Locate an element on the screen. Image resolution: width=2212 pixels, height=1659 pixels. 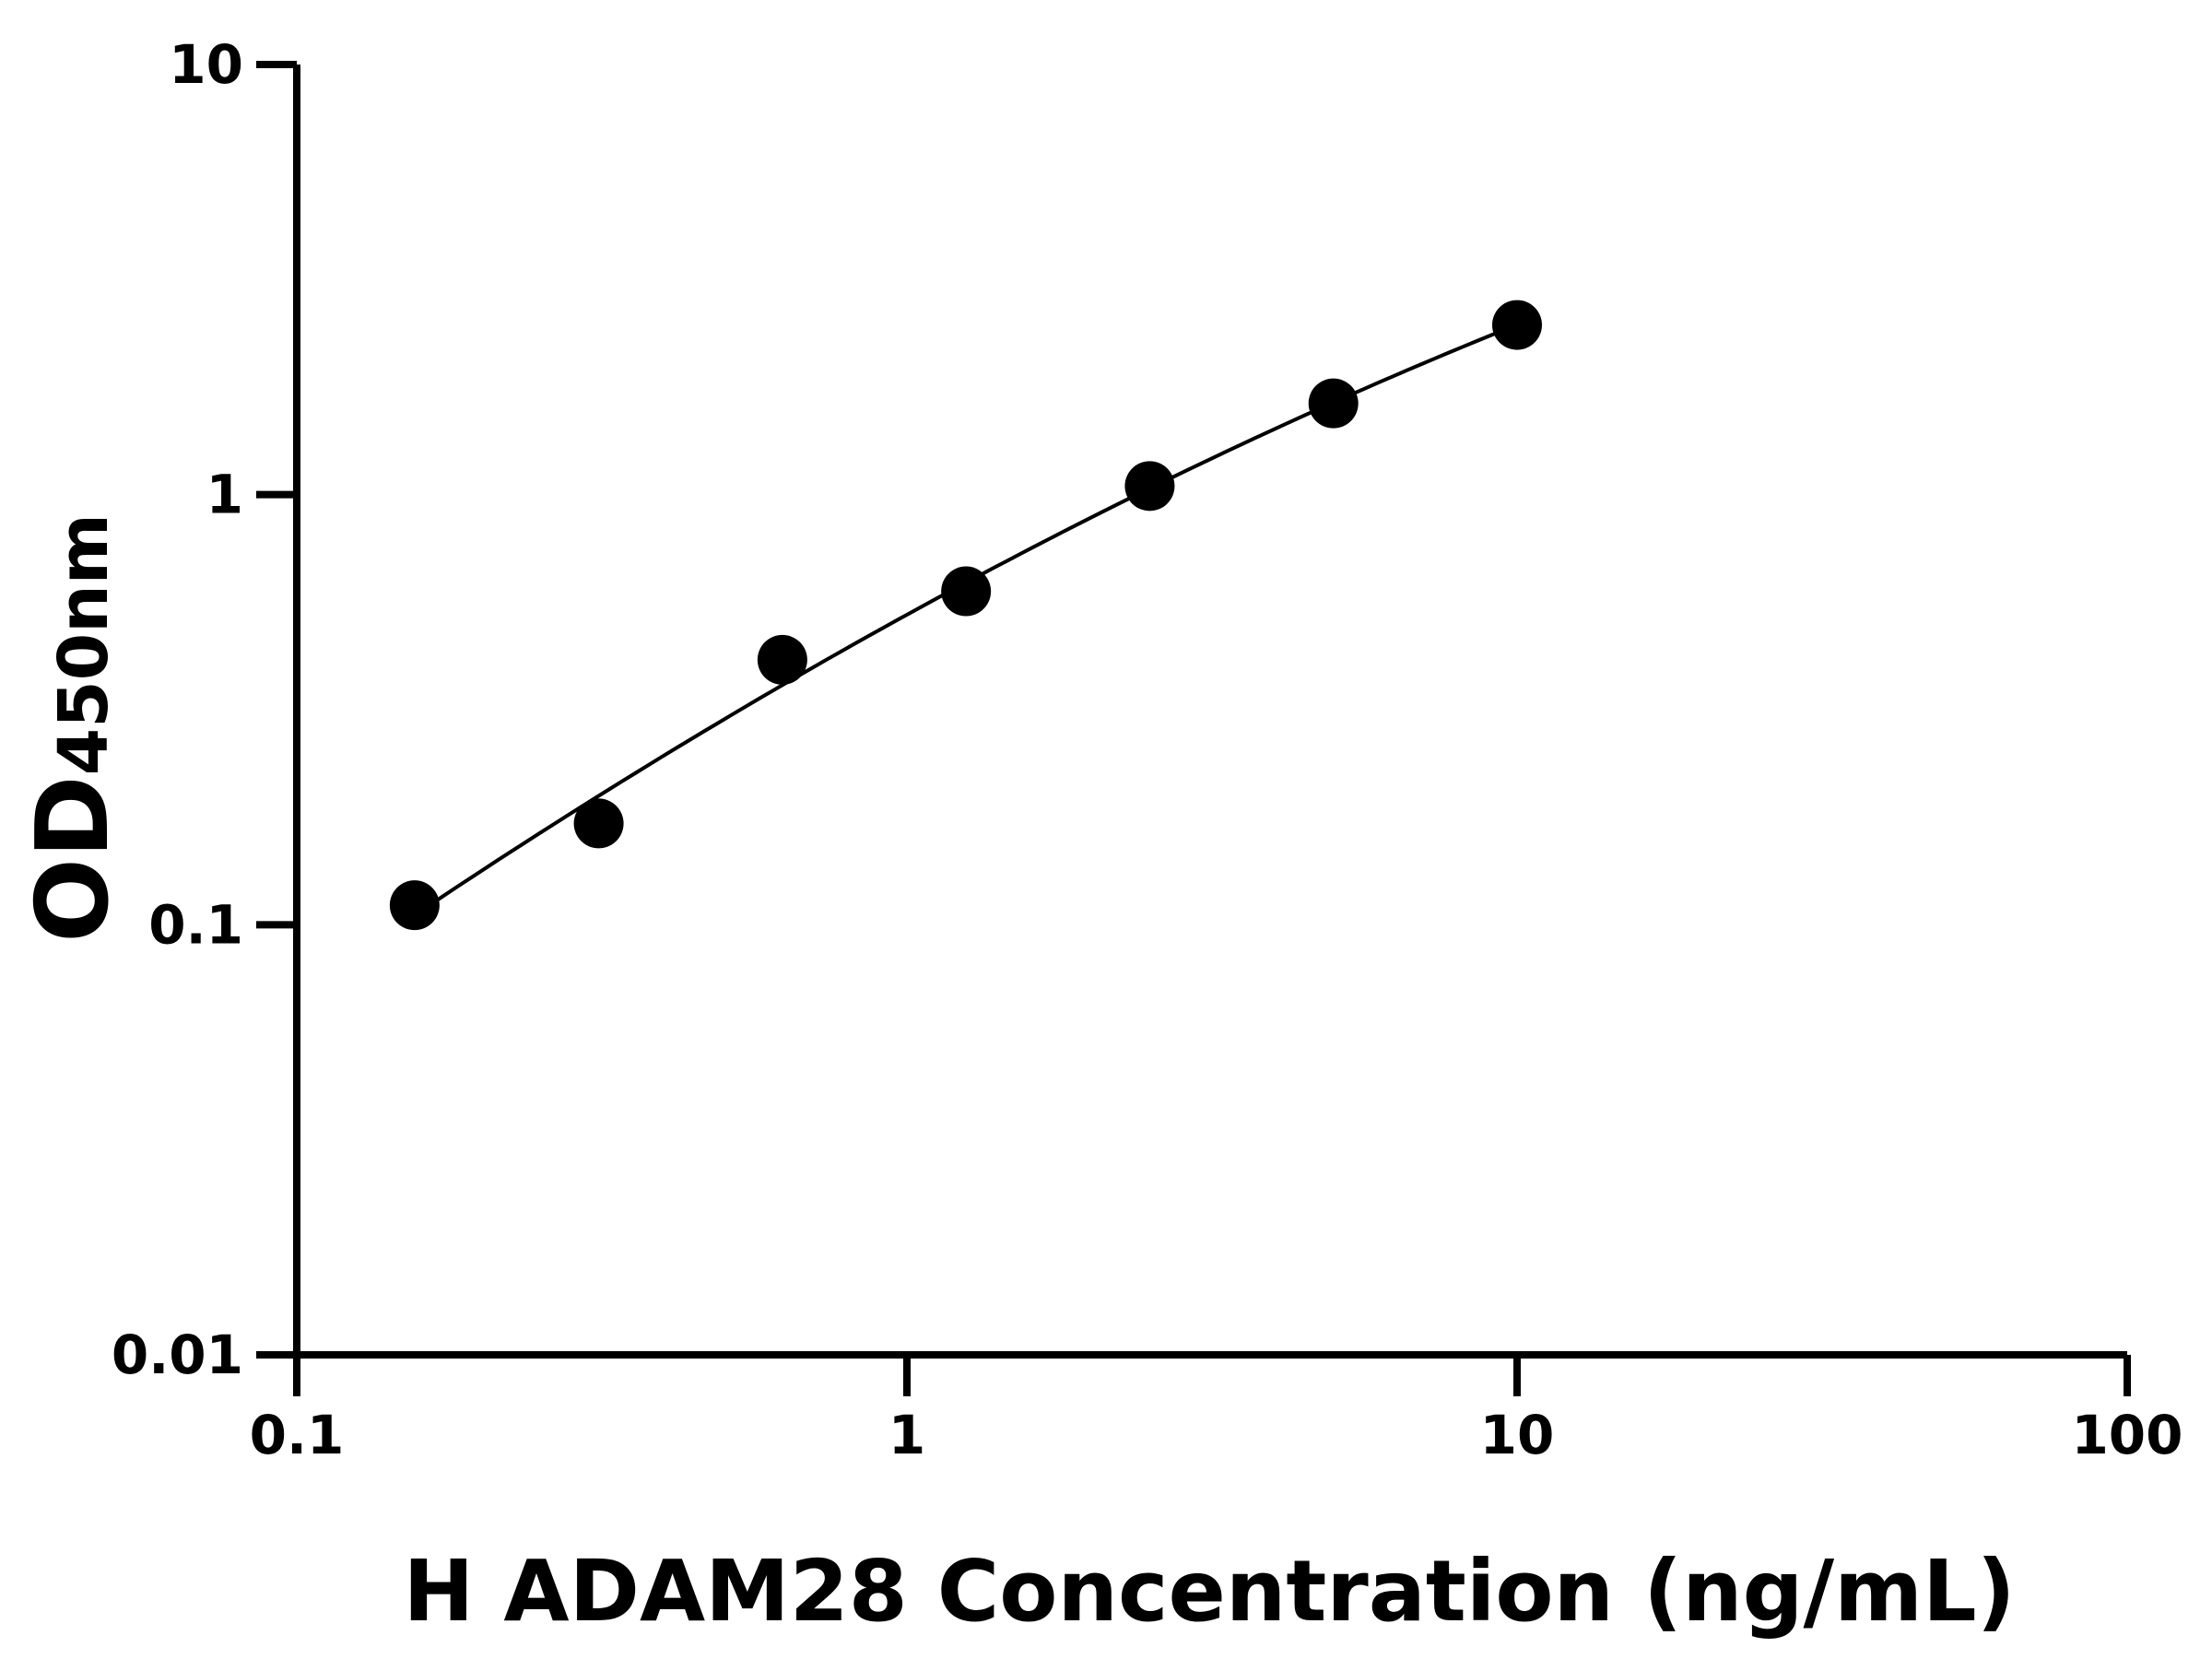
x-tick-label: 100 is located at coordinates (2127, 1435).